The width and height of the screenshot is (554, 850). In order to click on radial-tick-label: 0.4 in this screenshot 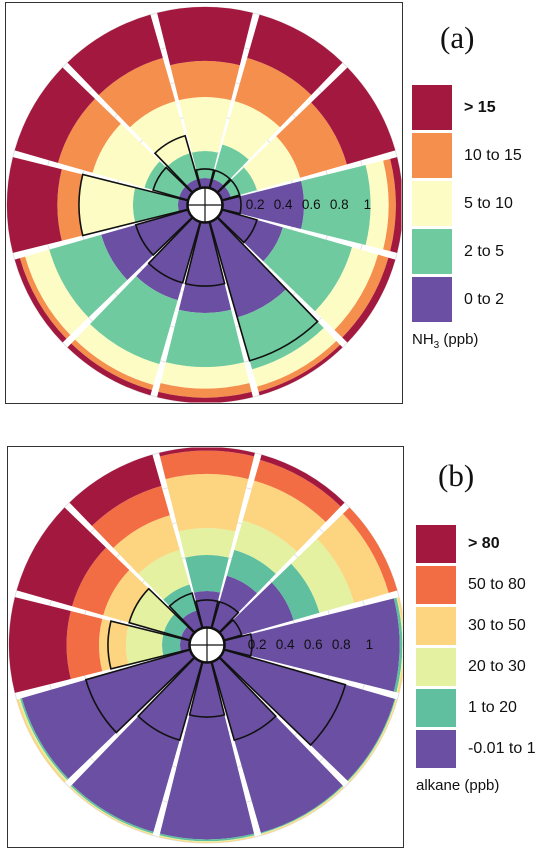, I will do `click(283, 204)`.